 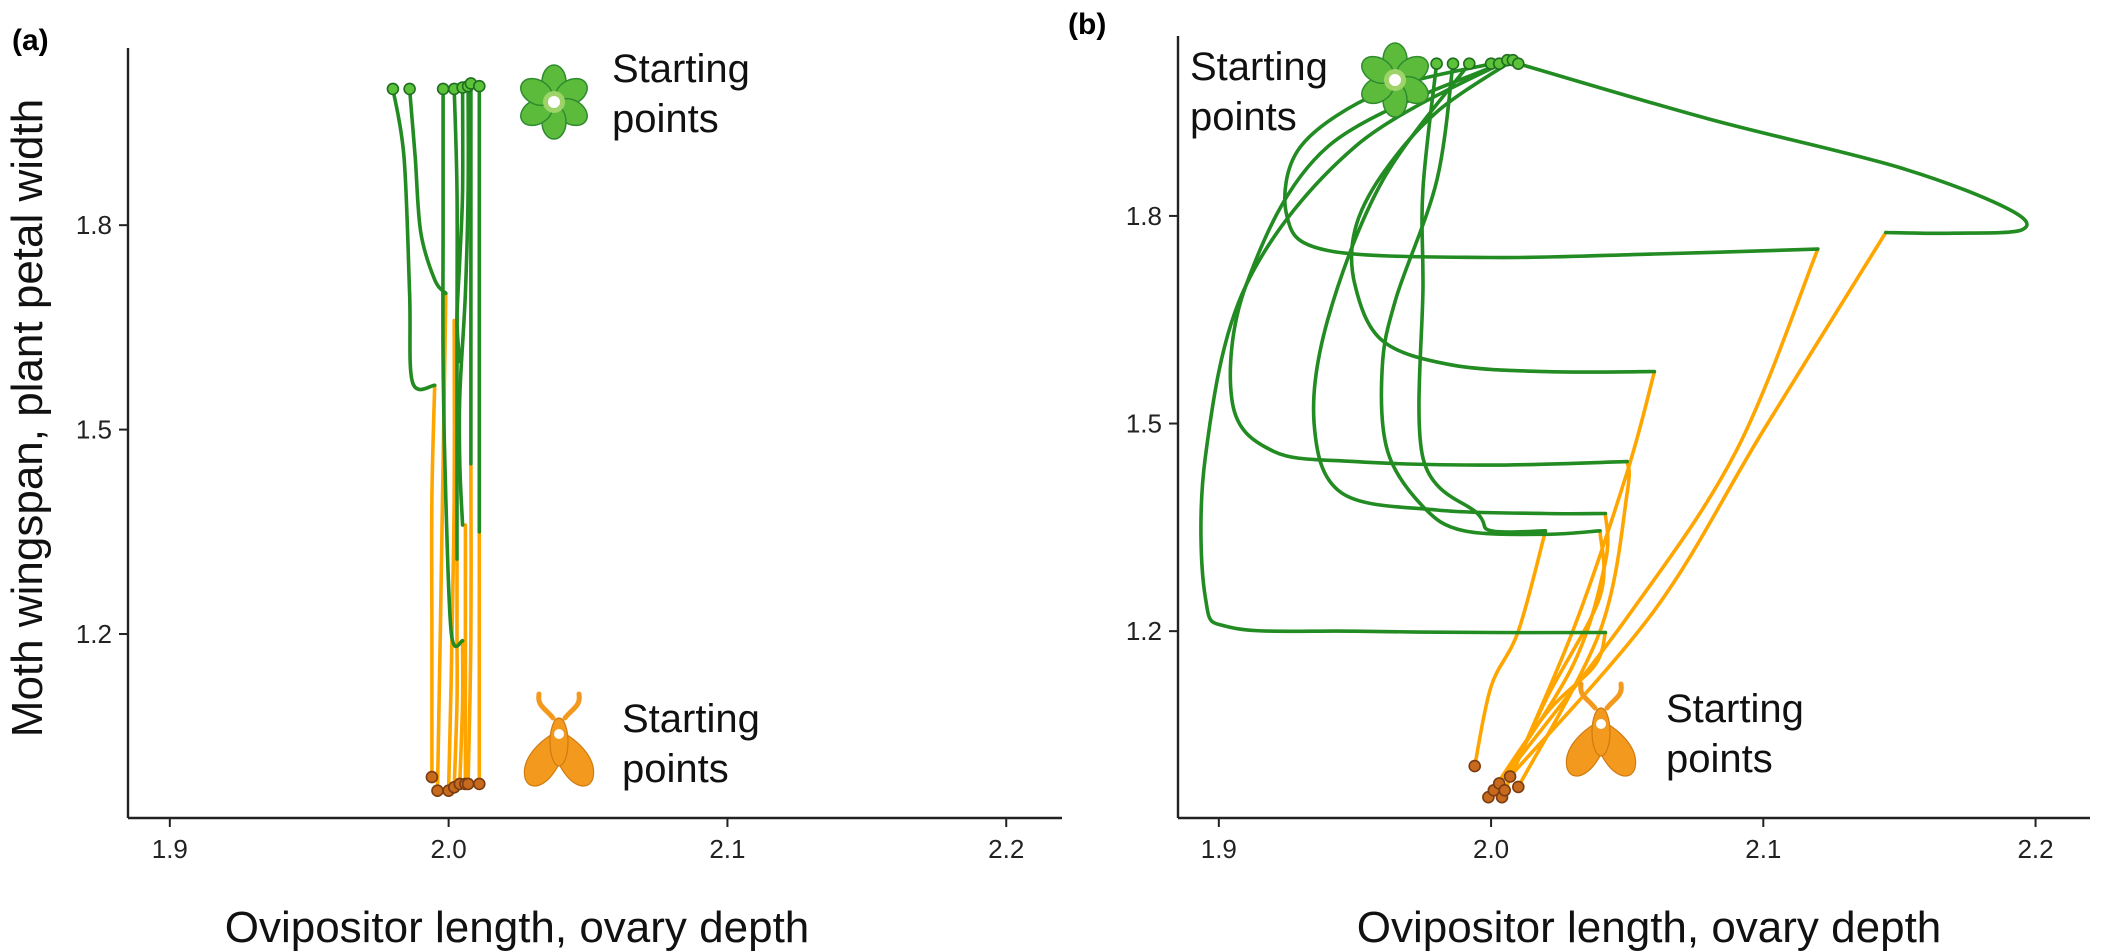 I want to click on y-axis-title: Moth wingspan, plant petal width, so click(x=27, y=418).